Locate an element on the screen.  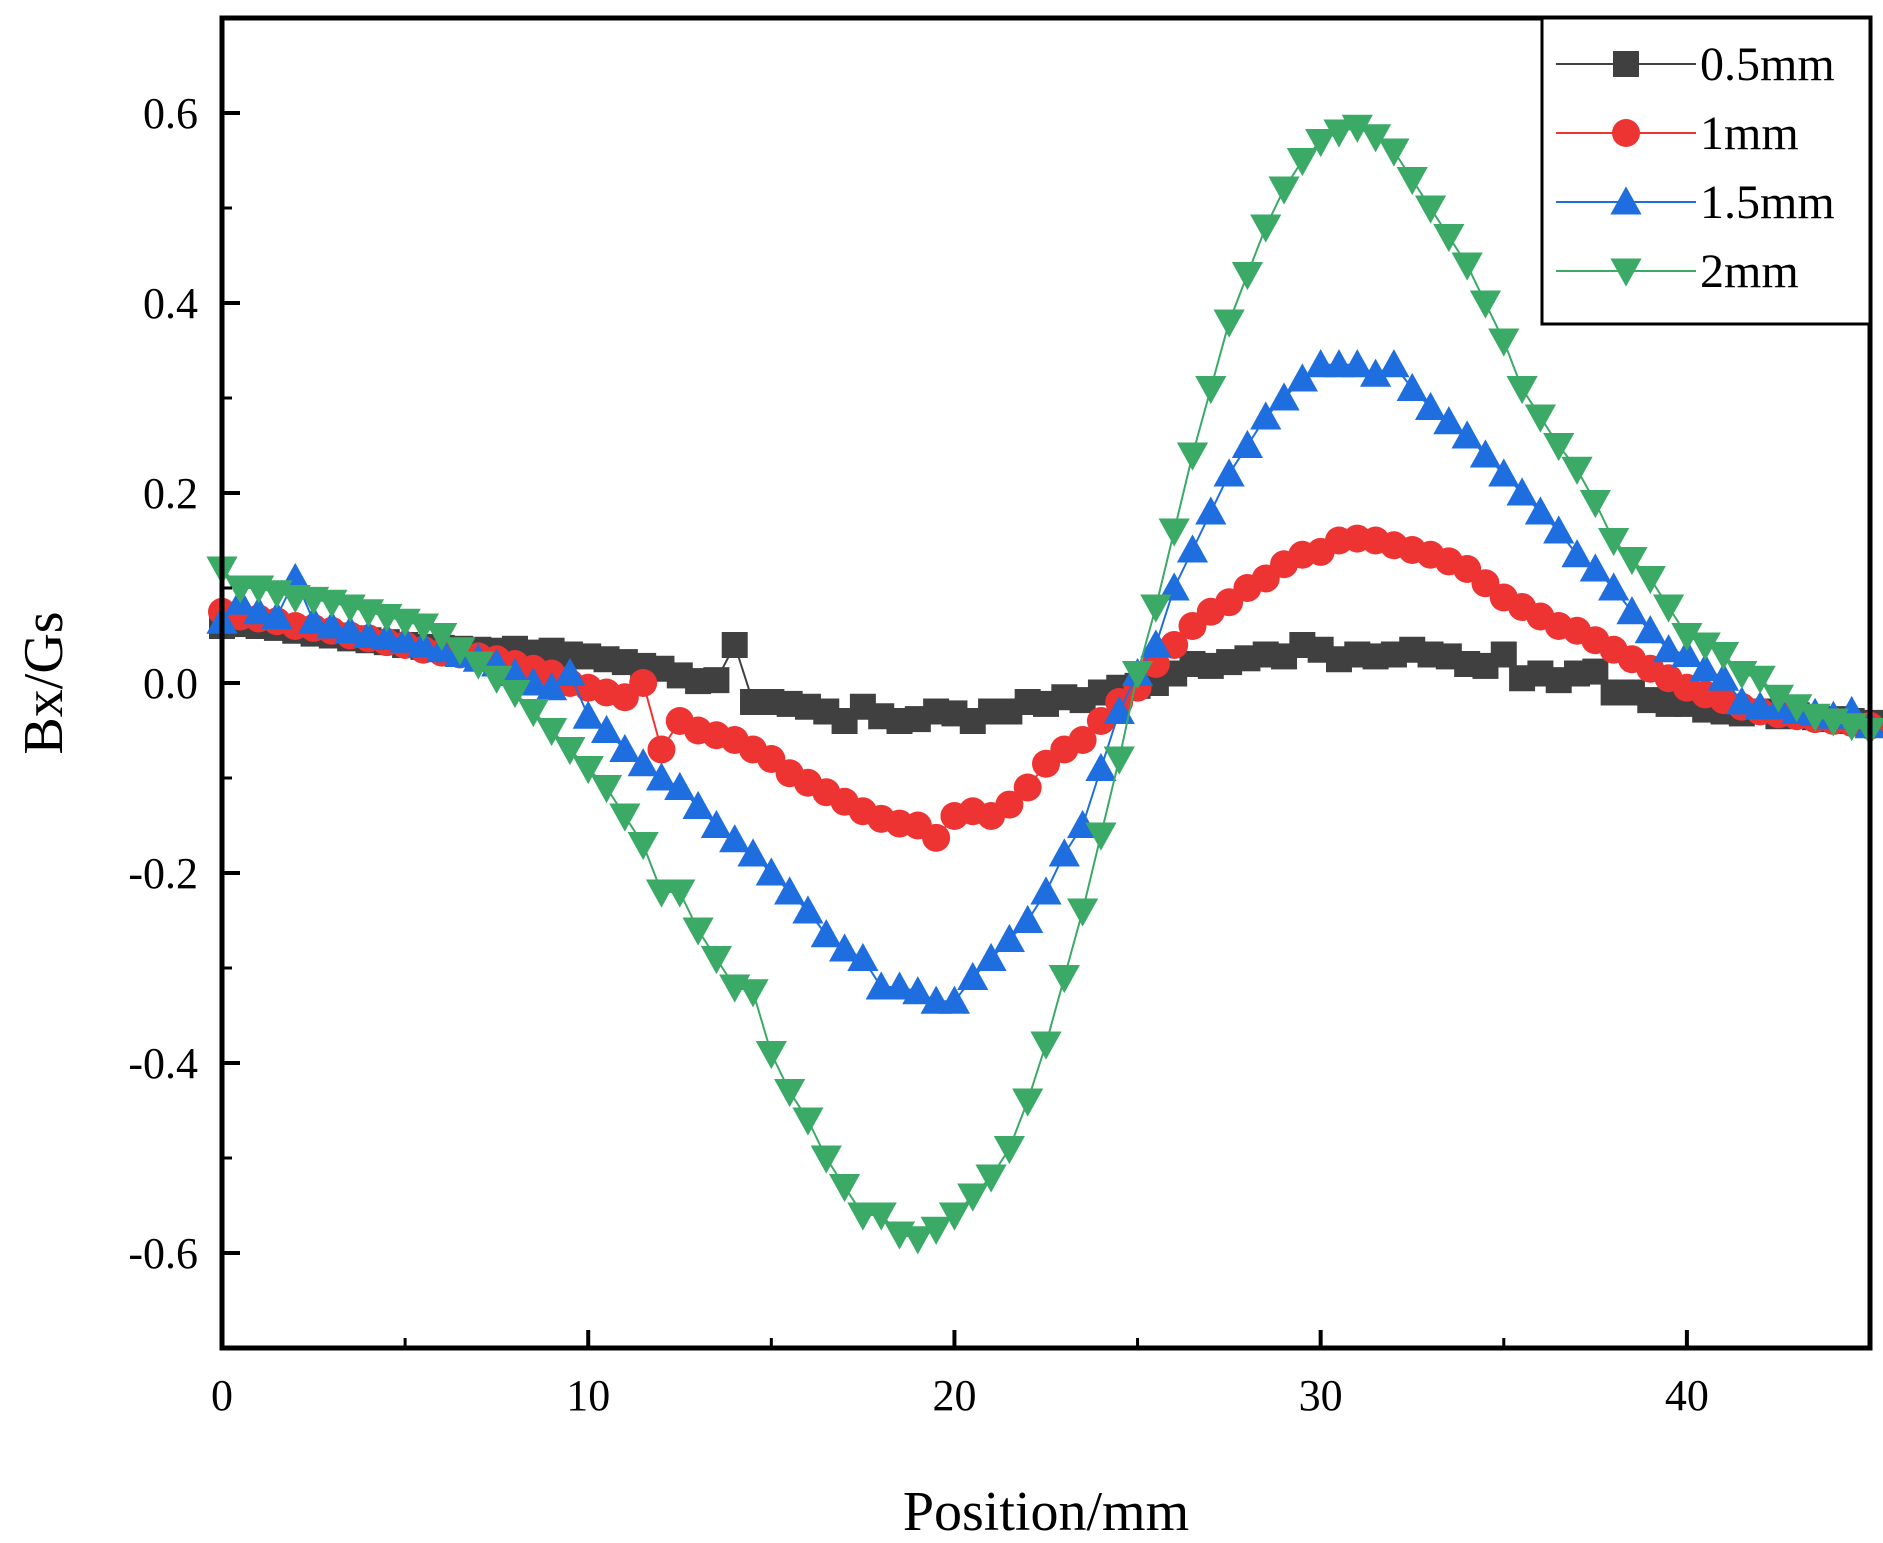
legend: 0.5mm 1mm 1.5mm 2mm is located at coordinates (1706, 171).